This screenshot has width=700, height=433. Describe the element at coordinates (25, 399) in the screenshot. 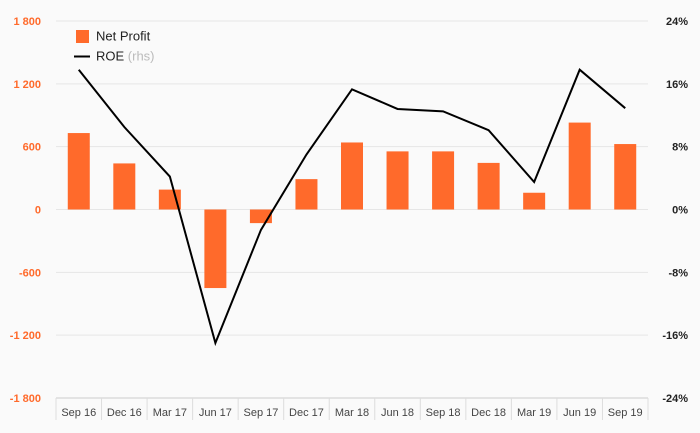

I see `y-left-tick-label: -1 800` at that location.